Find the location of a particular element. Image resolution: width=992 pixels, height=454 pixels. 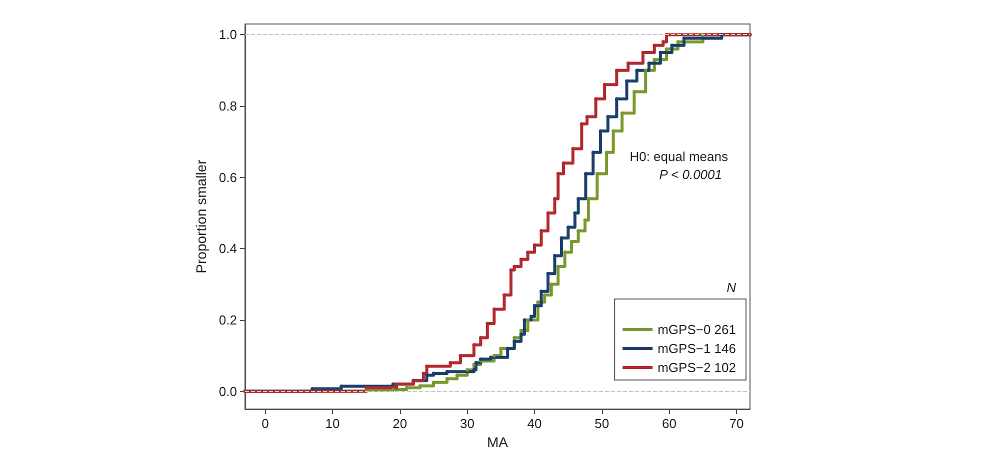

x-tick-label: 40 is located at coordinates (534, 424).